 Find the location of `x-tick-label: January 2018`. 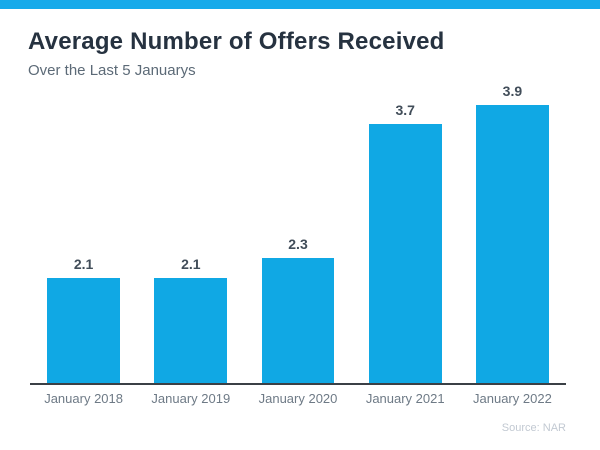

x-tick-label: January 2018 is located at coordinates (83, 399).